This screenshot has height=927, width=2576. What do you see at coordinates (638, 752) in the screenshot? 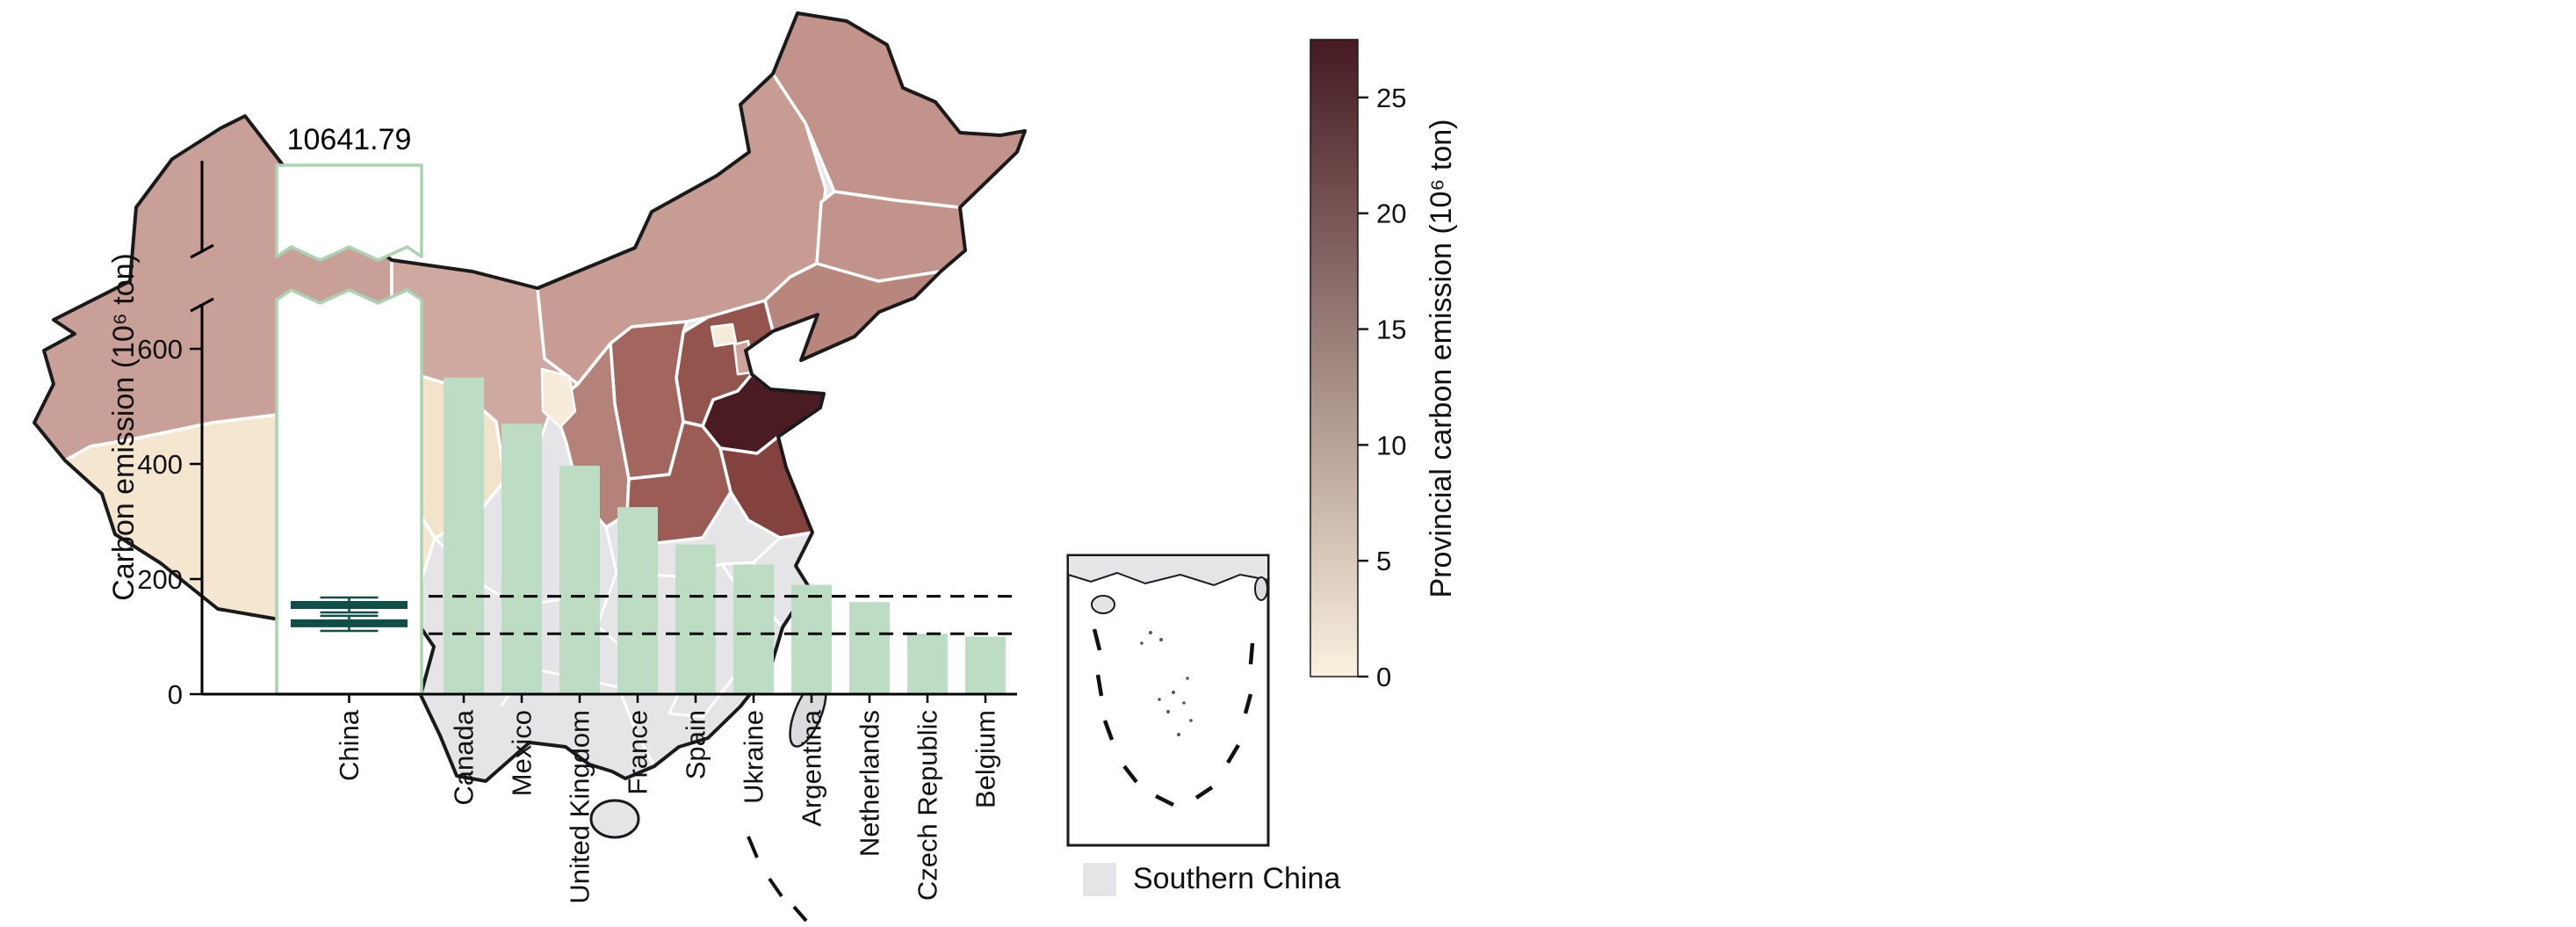
I see `x-tick-label-france: France` at bounding box center [638, 752].